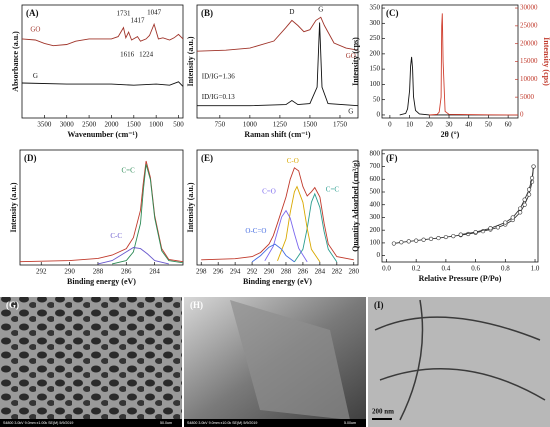 Image resolution: width=550 pixels, height=427 pixels. I want to click on x-tick-label: 750, so click(220, 125).